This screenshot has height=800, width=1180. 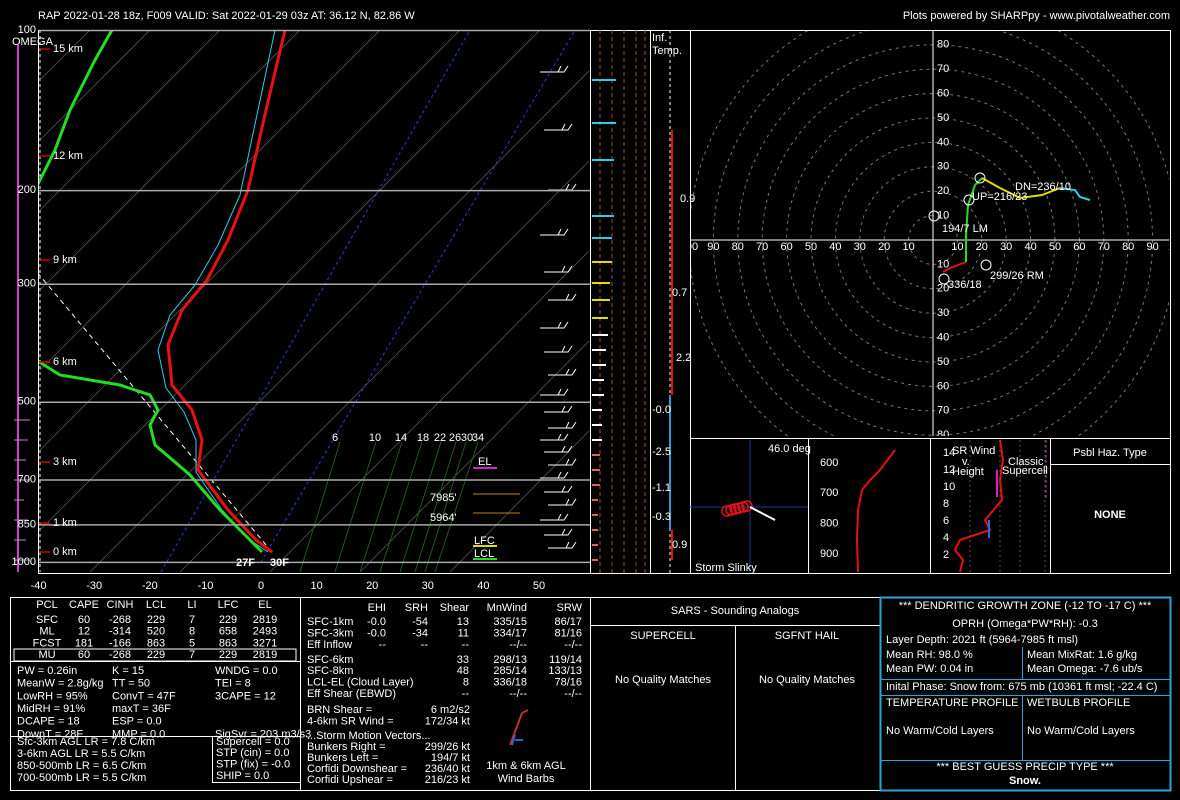 I want to click on composite-index: SHIP = 0.0, so click(x=242, y=776).